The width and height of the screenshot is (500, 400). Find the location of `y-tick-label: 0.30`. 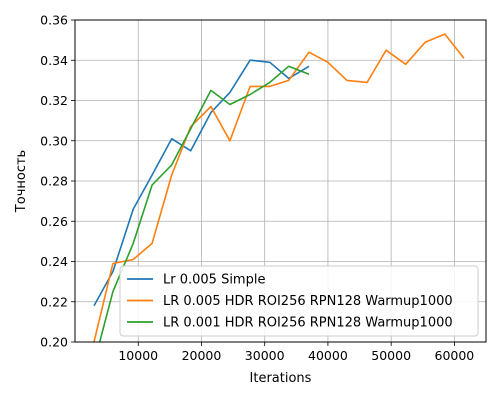

y-tick-label: 0.30 is located at coordinates (54, 140).